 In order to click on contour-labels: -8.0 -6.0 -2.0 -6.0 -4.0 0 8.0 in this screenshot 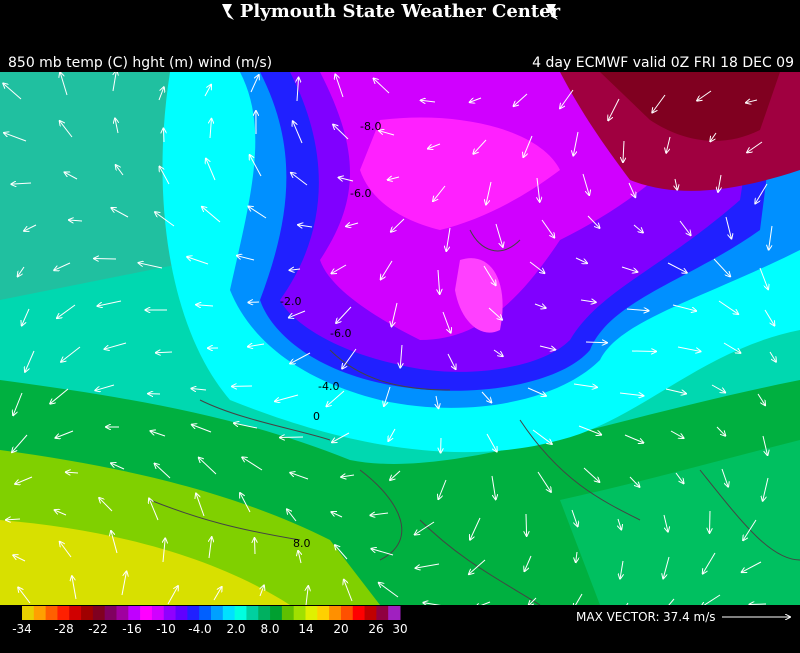, I will do `click(330, 335)`.